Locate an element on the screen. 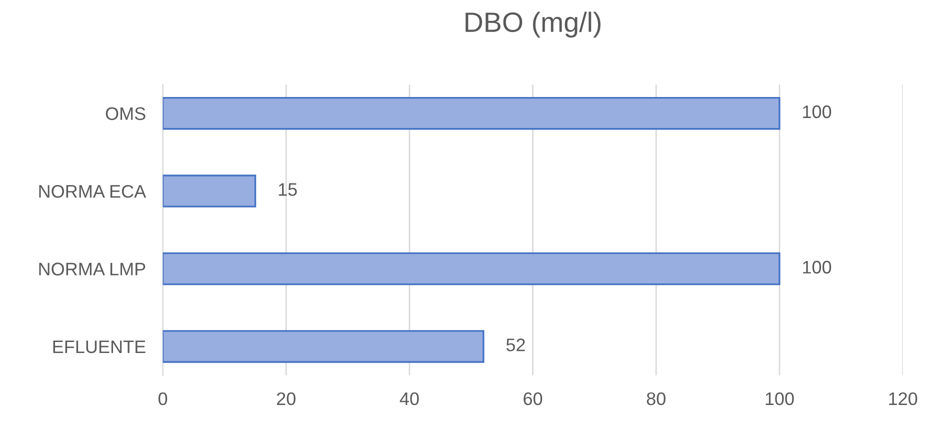 Image resolution: width=925 pixels, height=423 pixels. y-tick-label: NORMA LMP is located at coordinates (92, 269).